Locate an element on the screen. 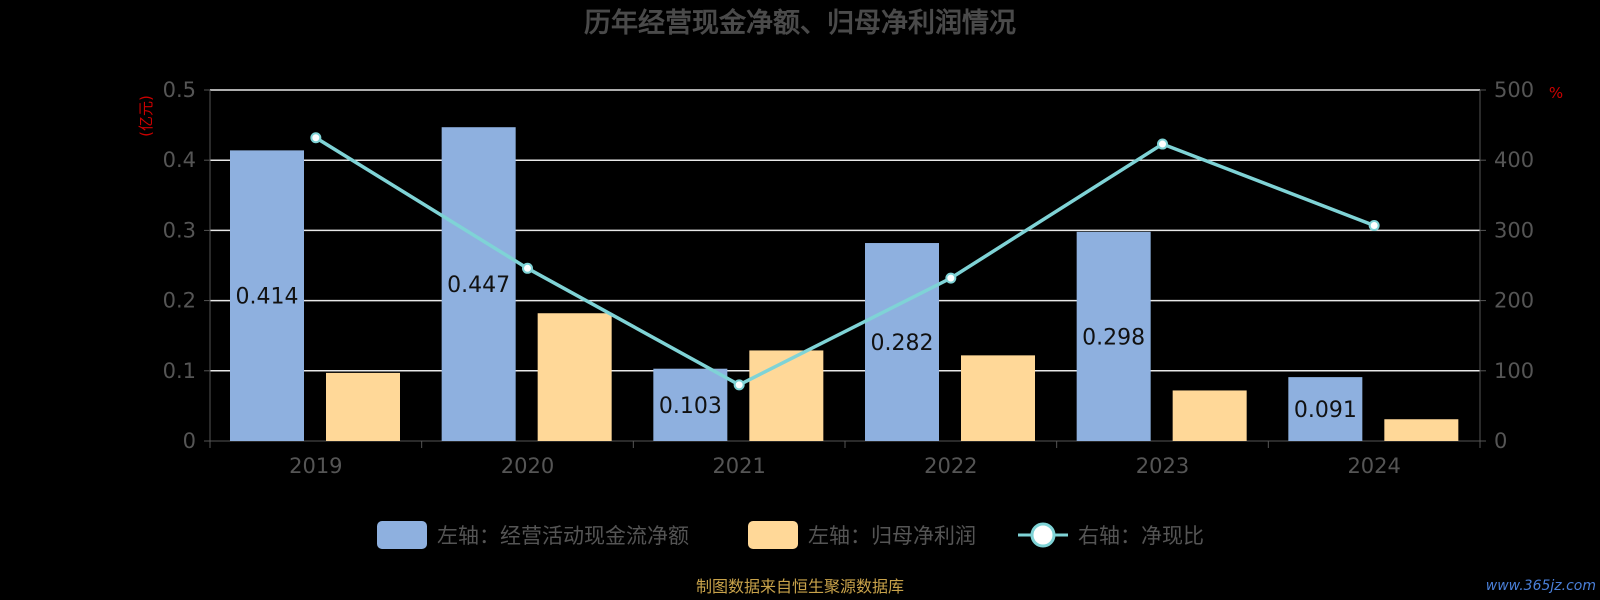 The width and height of the screenshot is (1600, 600). right-axis-tick-label: 200 is located at coordinates (1514, 301).